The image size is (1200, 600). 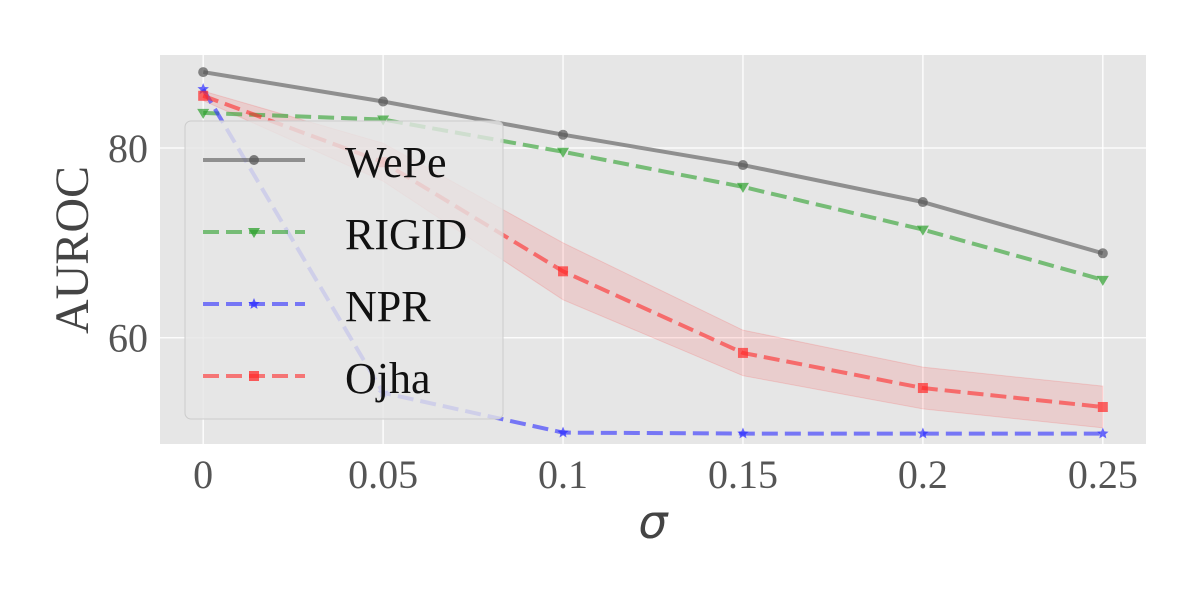 I want to click on x-tick-label: 0, so click(x=203, y=474).